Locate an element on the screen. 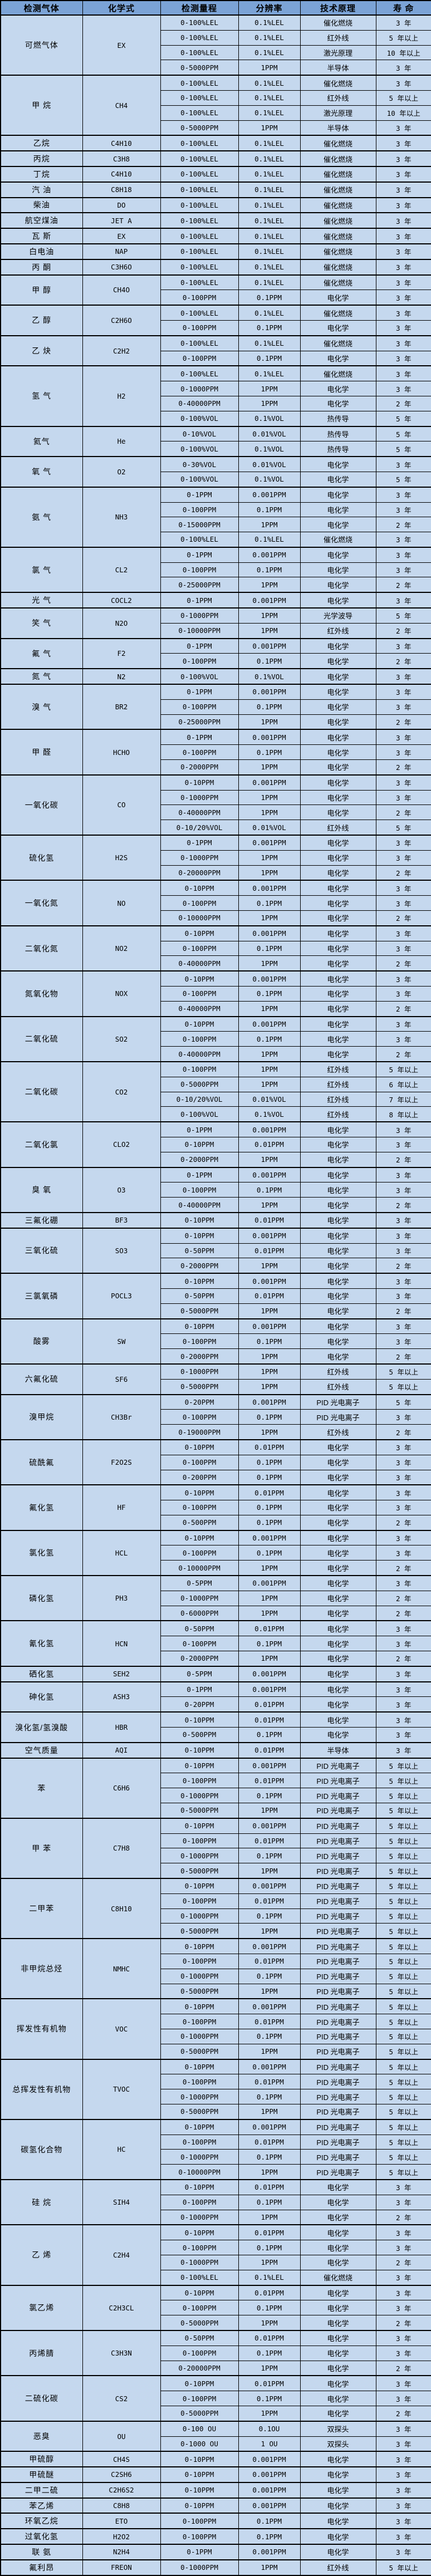  gas-name-cell: 空气质量 is located at coordinates (41, 1750).